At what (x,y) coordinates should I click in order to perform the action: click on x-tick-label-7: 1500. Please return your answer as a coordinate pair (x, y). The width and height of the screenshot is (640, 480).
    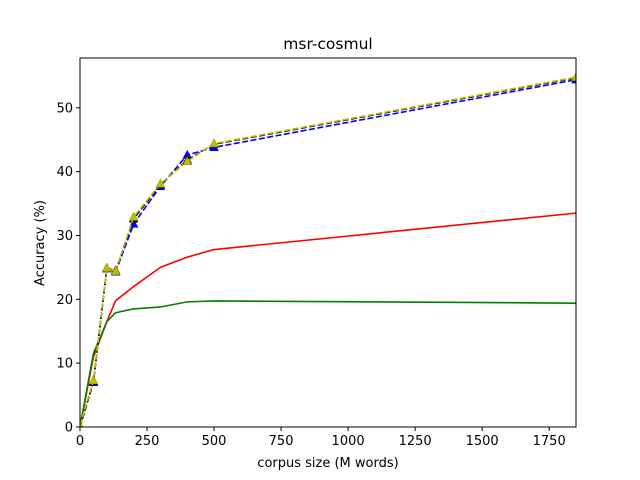
    Looking at the image, I should click on (482, 441).